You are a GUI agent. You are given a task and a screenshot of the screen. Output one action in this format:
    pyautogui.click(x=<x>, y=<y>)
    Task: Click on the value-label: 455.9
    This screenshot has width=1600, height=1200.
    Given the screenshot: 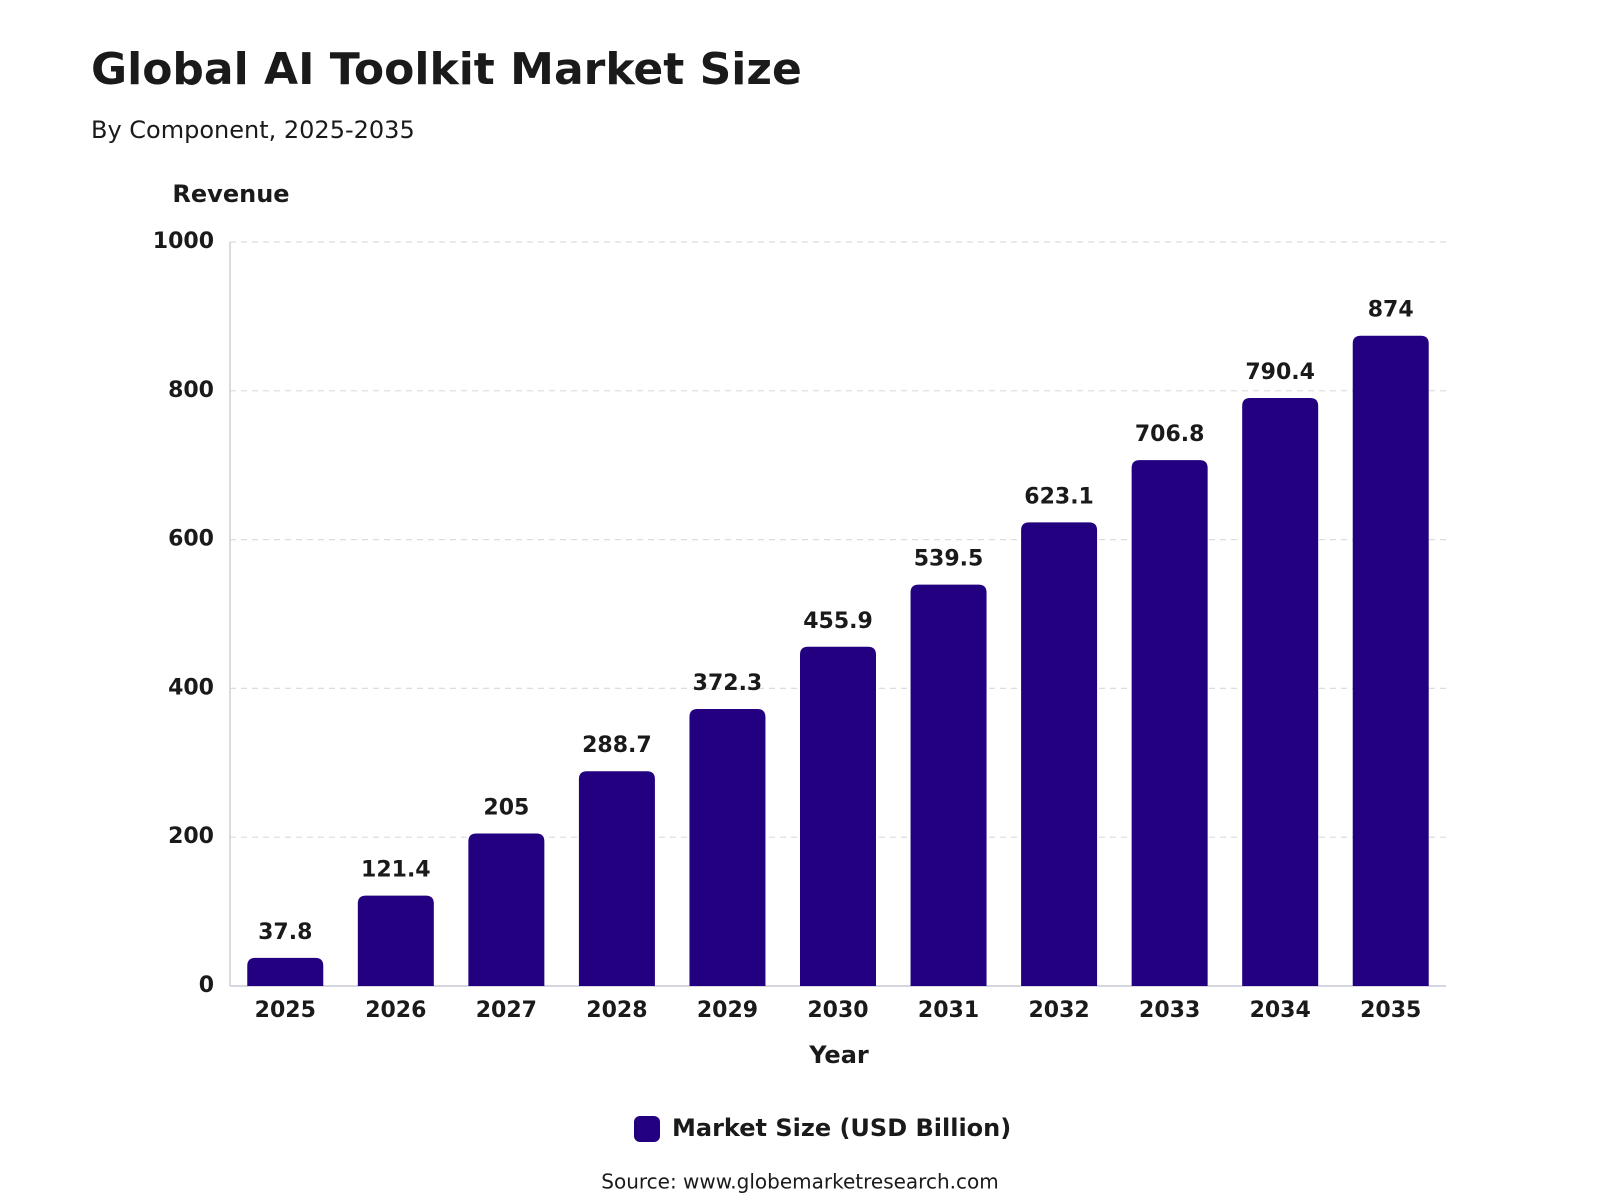 What is the action you would take?
    pyautogui.click(x=838, y=621)
    